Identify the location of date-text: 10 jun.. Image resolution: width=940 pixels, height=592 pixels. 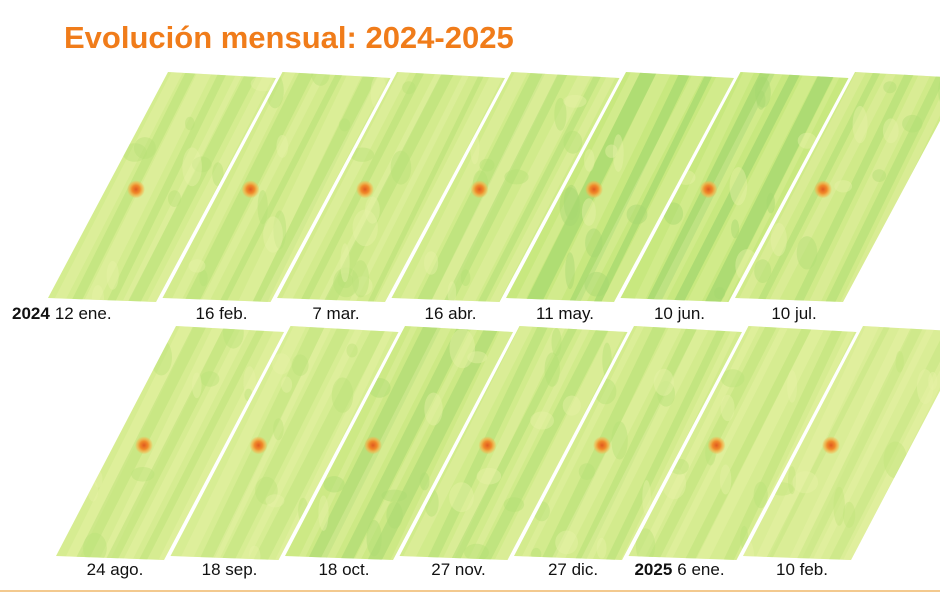
(679, 313).